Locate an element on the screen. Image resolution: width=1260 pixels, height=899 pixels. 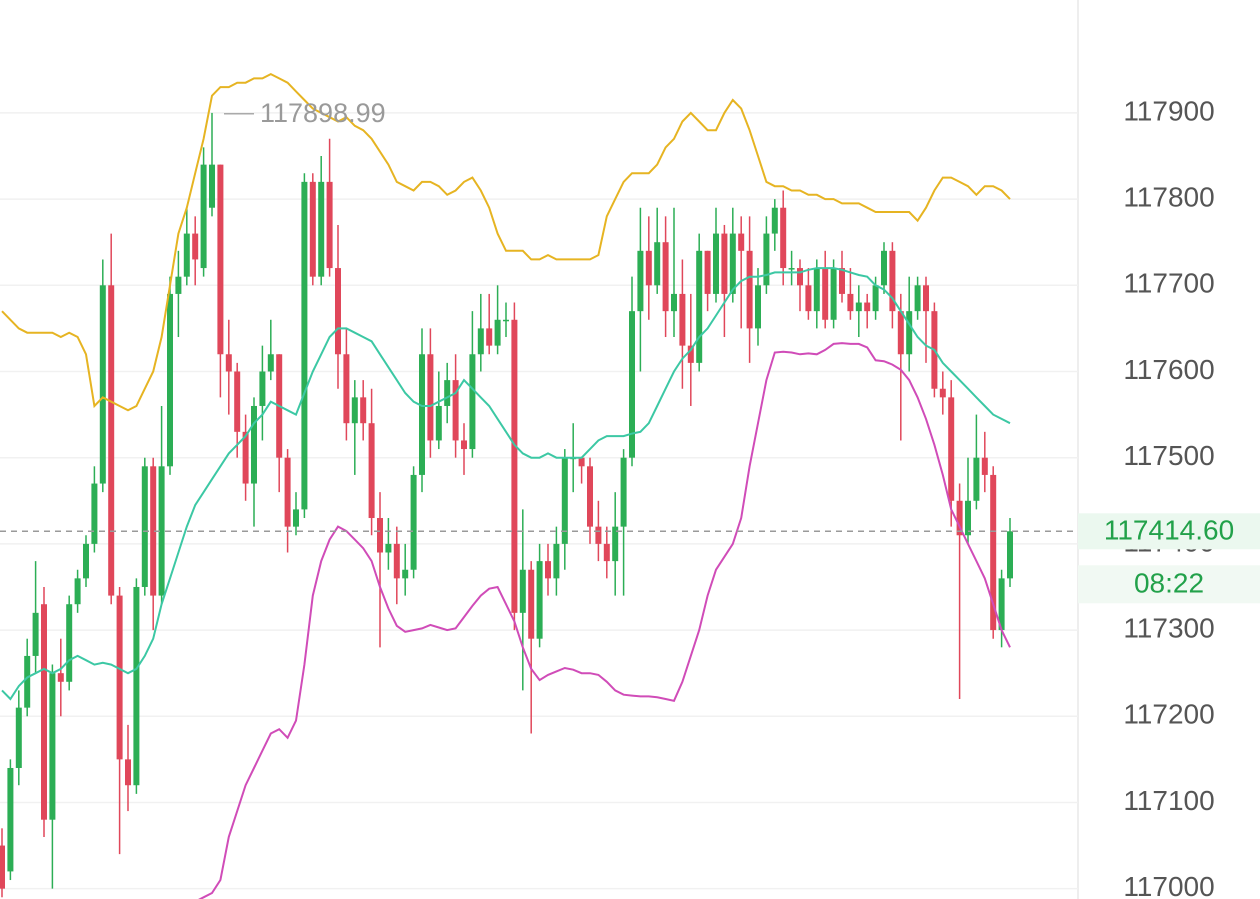
y-tick-label: 117100 is located at coordinates (1168, 800).